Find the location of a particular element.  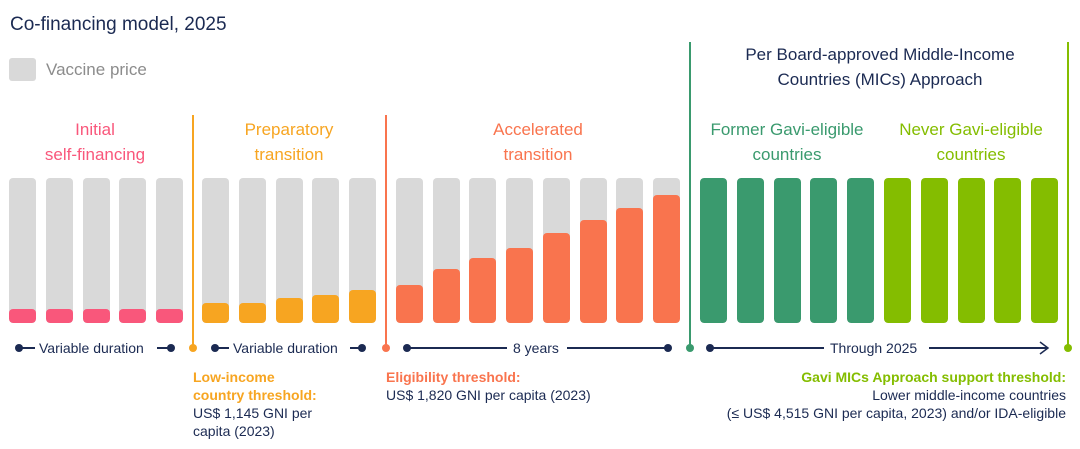

divider-mics-threshold is located at coordinates (1068, 195).